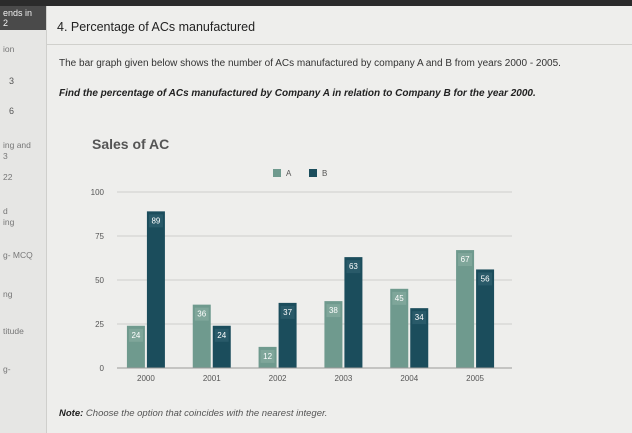 The image size is (632, 433). Describe the element at coordinates (9, 49) in the screenshot. I see `sidebar-item: ion` at that location.